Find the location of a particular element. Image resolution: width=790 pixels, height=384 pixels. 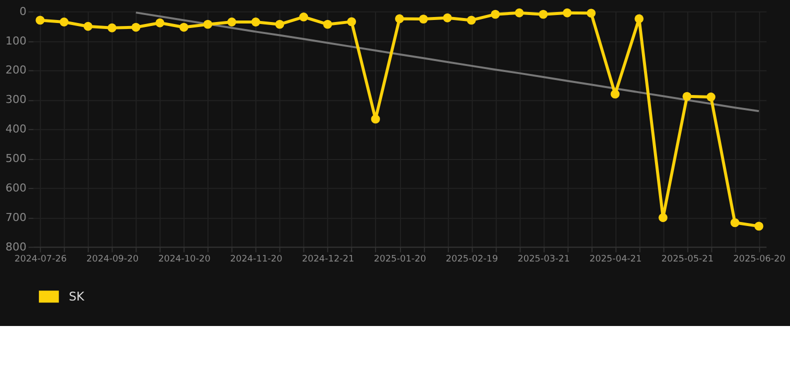

y-tick-label: 300 is located at coordinates (15, 99).